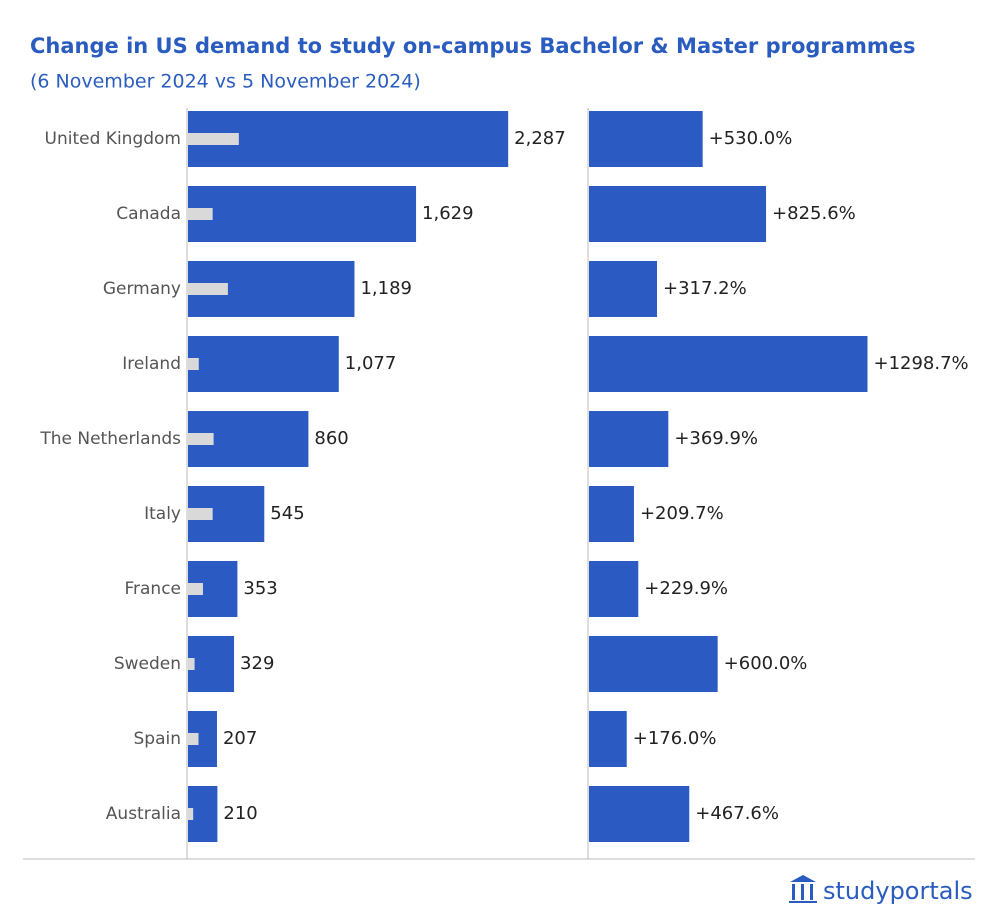 This screenshot has width=1004, height=921. I want to click on value-label: +530.0%, so click(751, 138).